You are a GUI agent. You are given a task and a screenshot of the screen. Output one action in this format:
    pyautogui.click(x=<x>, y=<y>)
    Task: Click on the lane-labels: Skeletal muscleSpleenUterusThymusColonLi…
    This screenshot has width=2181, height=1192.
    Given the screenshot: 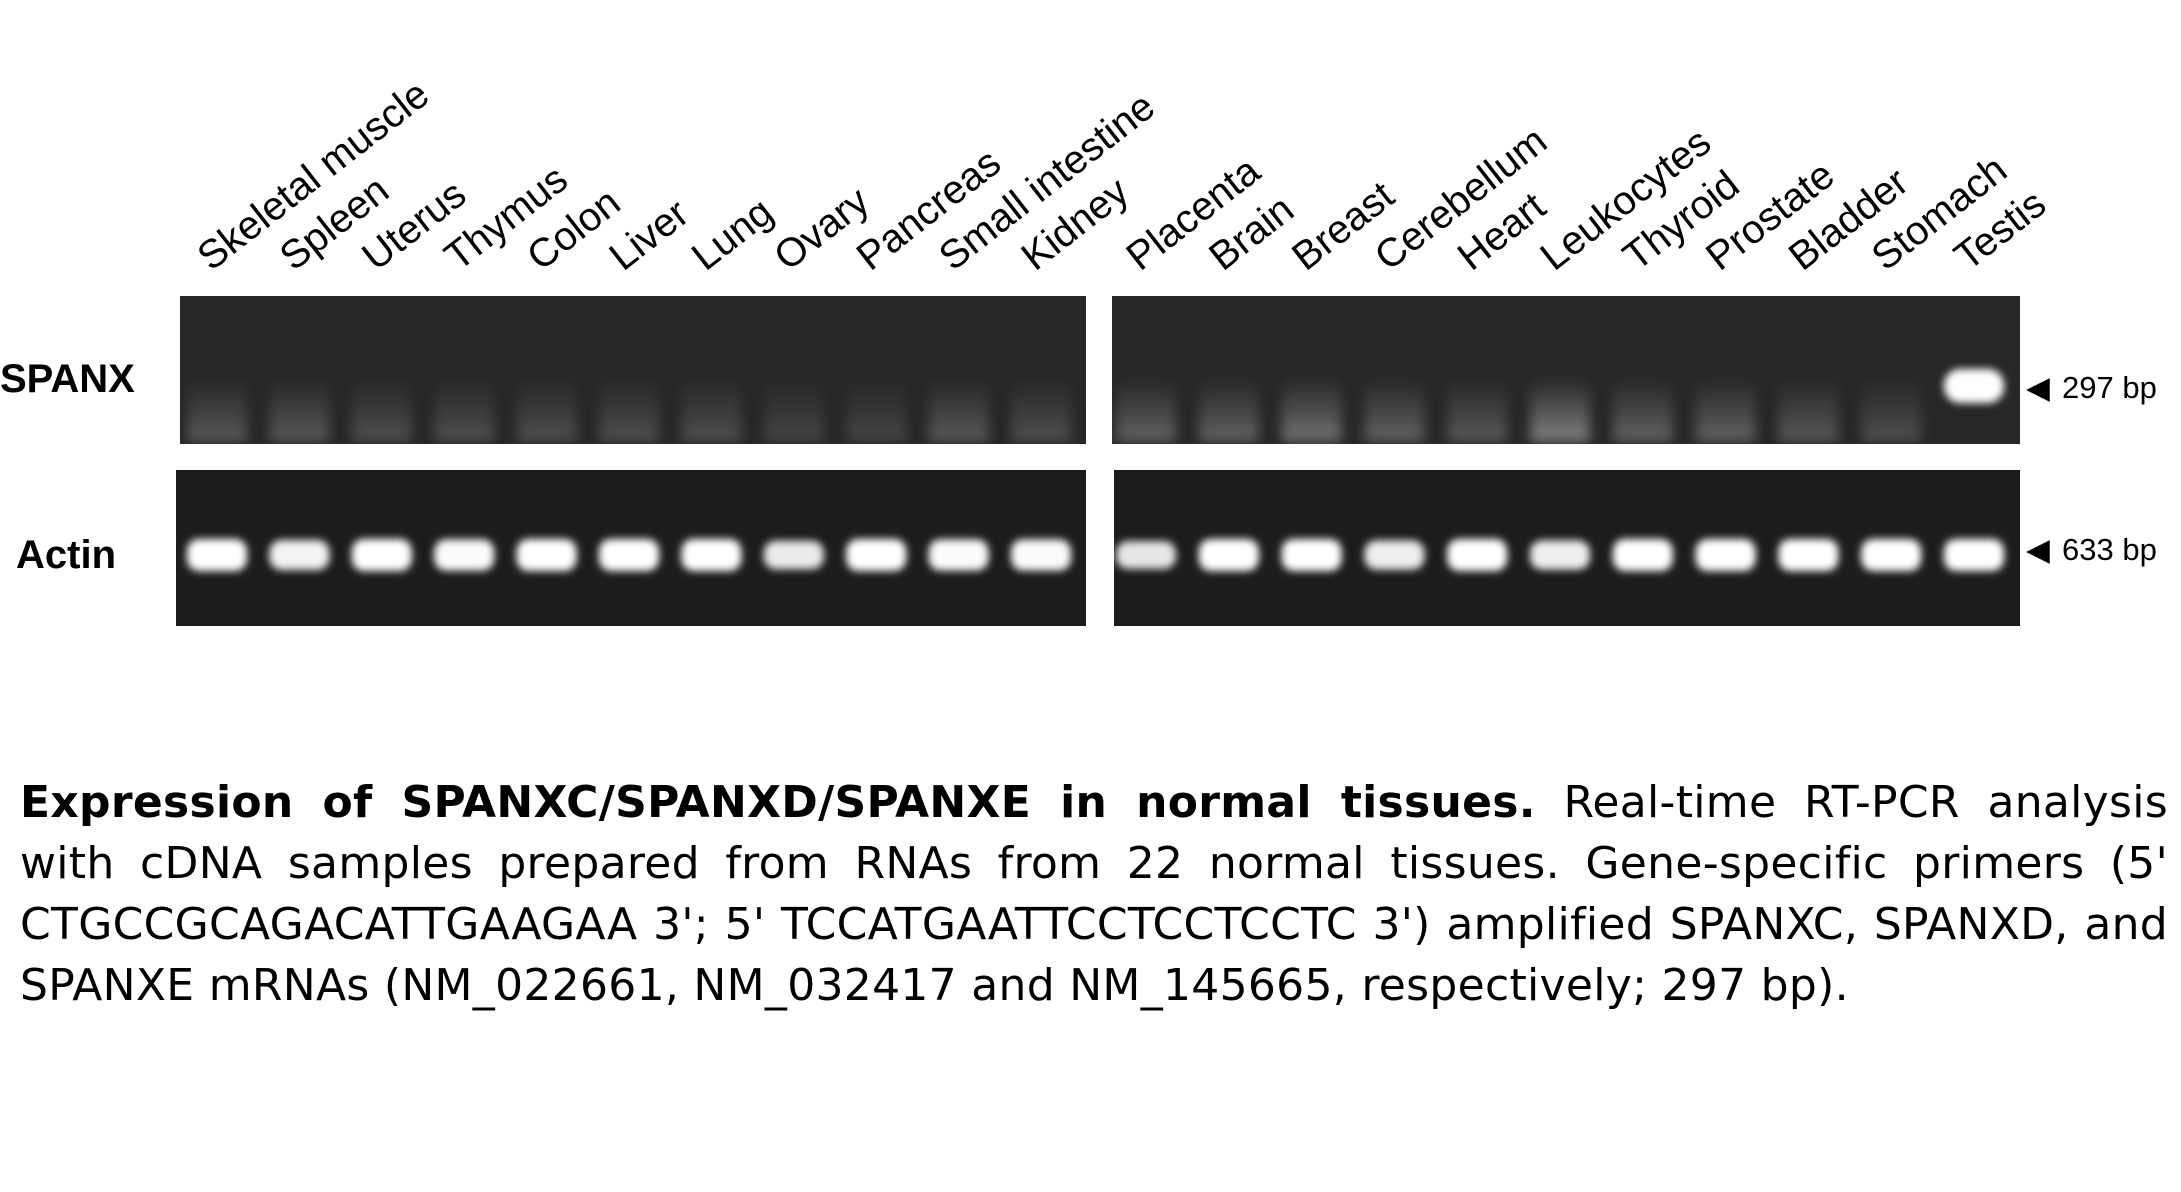 What is the action you would take?
    pyautogui.click(x=1121, y=175)
    